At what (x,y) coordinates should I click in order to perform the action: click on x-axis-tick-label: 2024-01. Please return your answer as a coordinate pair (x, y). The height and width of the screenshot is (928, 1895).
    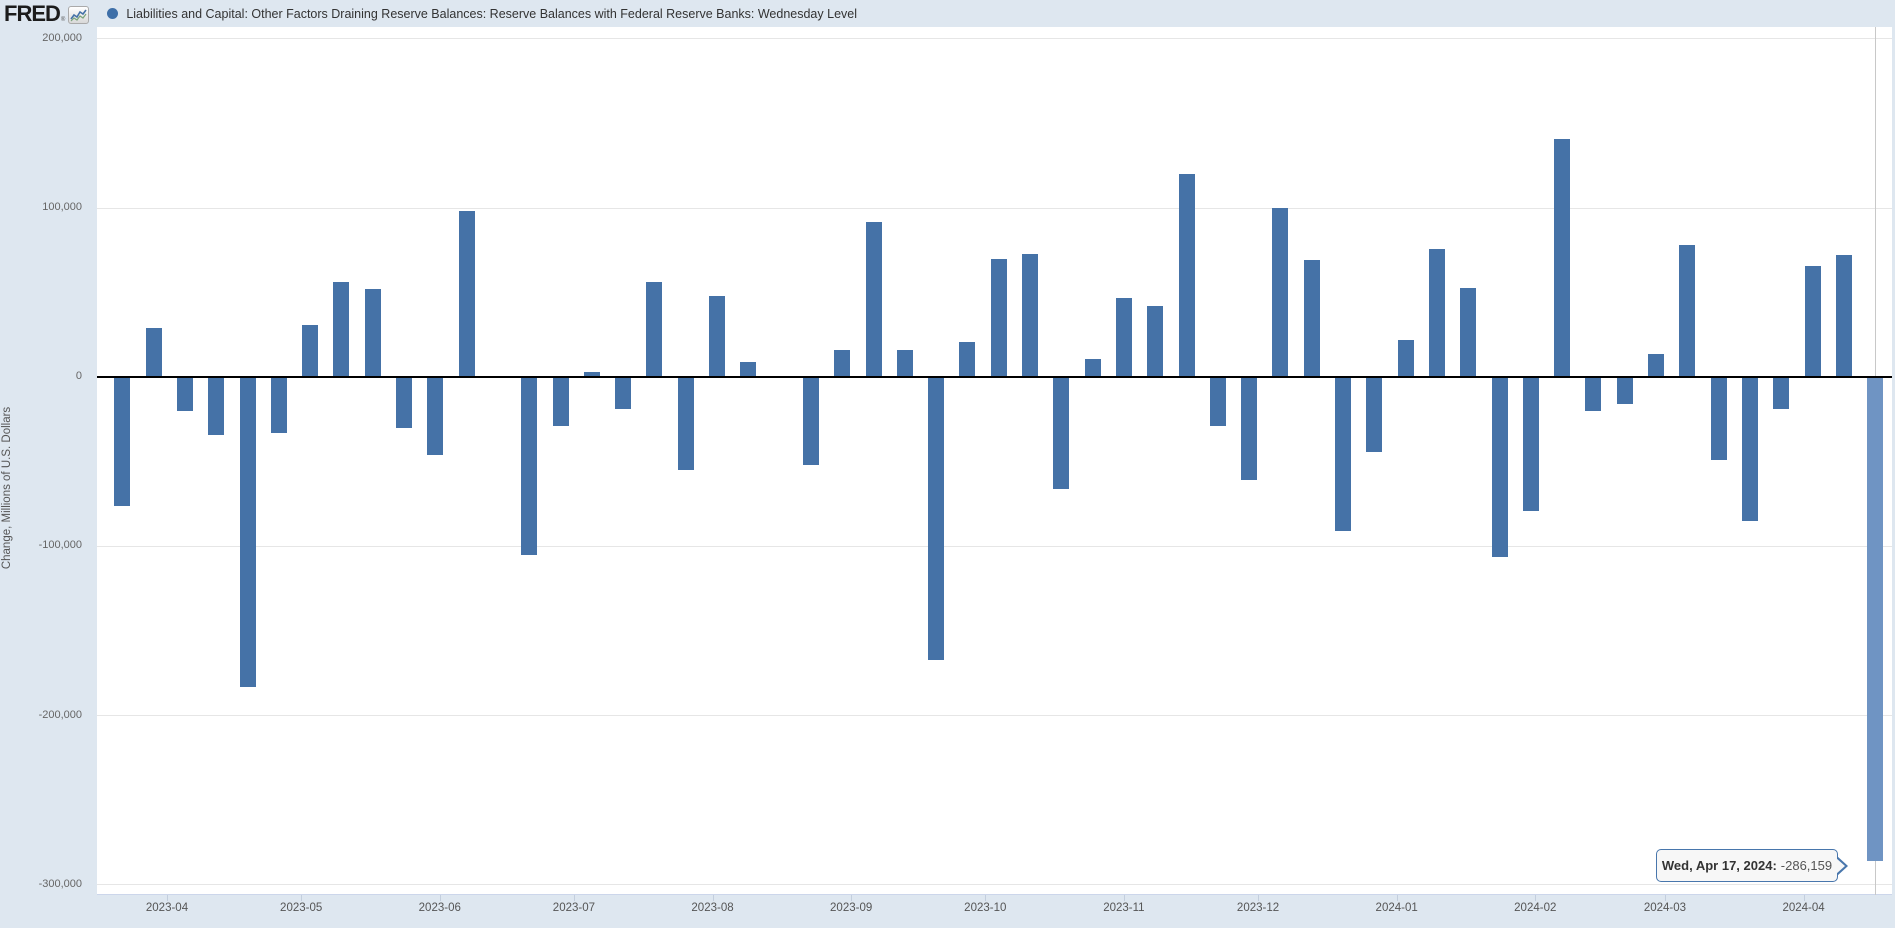
    Looking at the image, I should click on (1396, 908).